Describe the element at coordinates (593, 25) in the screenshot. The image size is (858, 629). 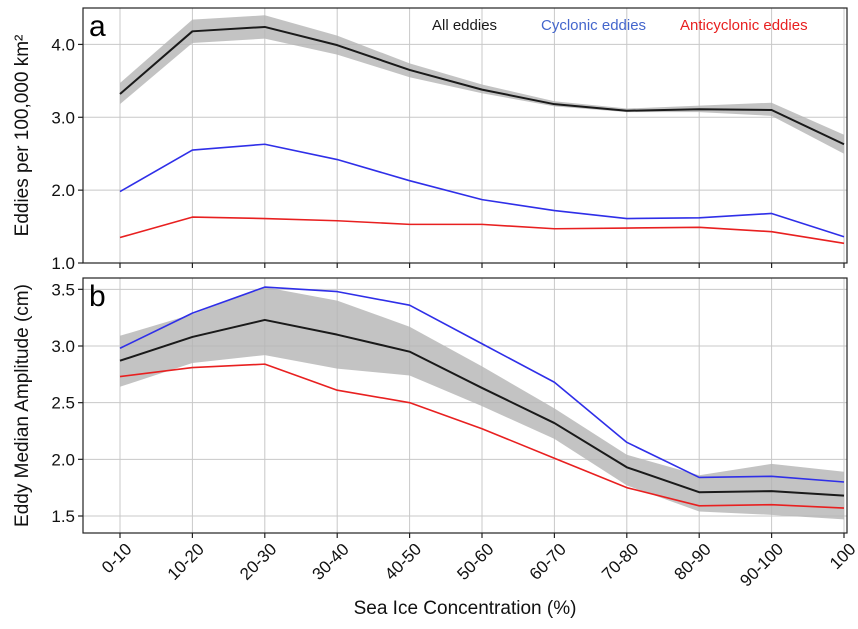
I see `legend-label-cyclonic: Cyclonic eddies` at that location.